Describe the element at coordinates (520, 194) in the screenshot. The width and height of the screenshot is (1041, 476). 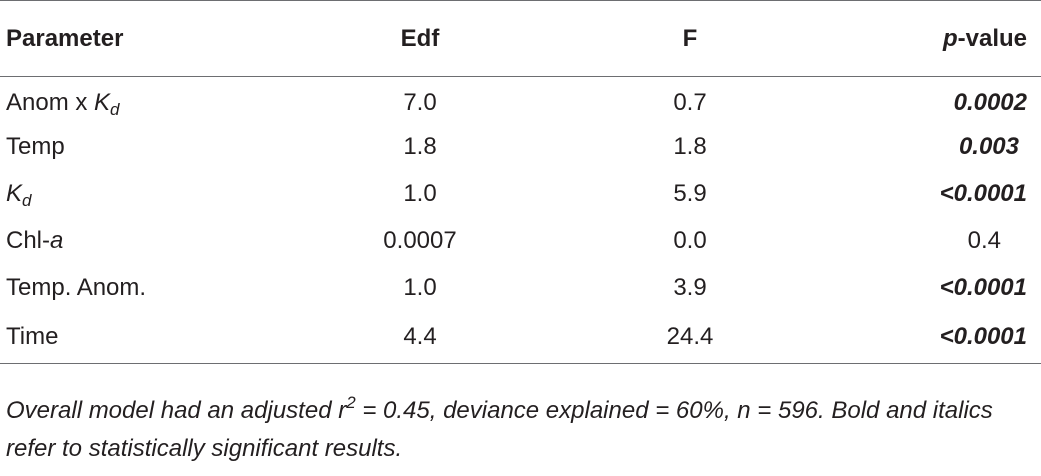
I see `table-row: Kd 1.0 5.9 <0.0001` at that location.